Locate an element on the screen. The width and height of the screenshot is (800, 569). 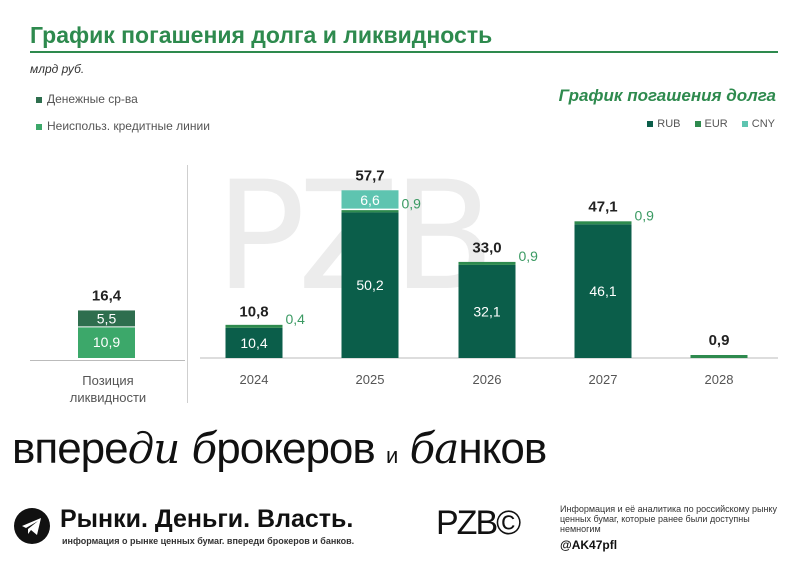
slogan-part: впере is located at coordinates (70, 448).